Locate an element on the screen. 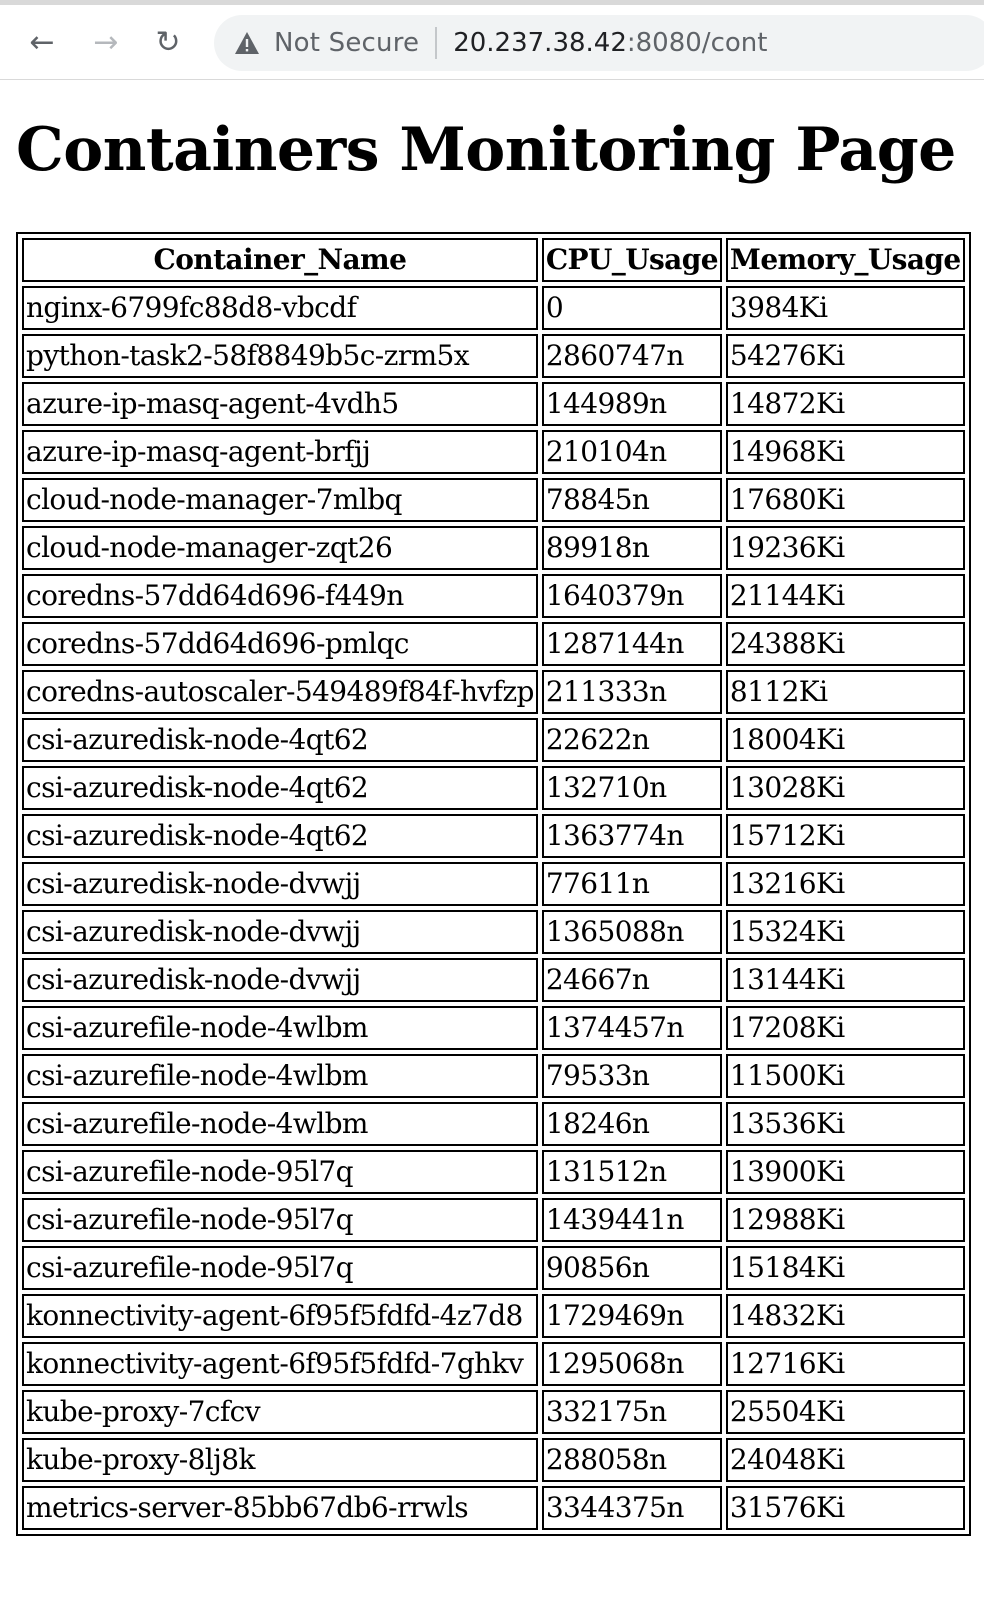 This screenshot has height=1606, width=984. cell-cpu-usage: 78845n is located at coordinates (631, 500).